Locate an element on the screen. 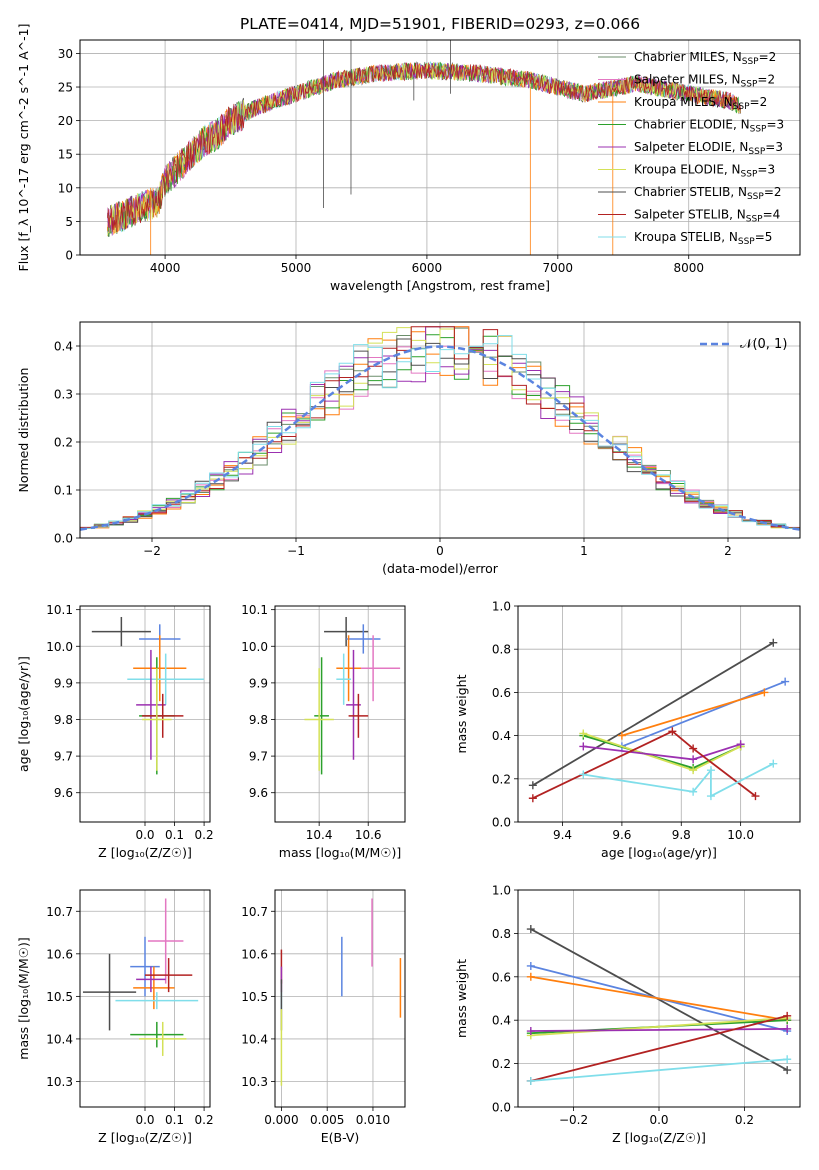 The height and width of the screenshot is (1170, 819). y-tick-label: 15 is located at coordinates (65, 155).